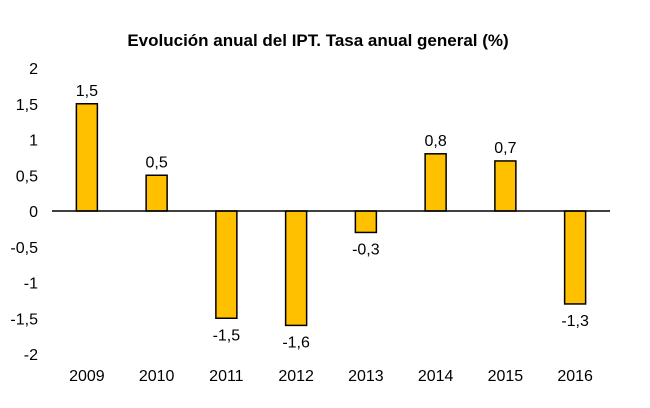 This screenshot has height=408, width=650. I want to click on y-tick-label: 0, so click(33, 212).